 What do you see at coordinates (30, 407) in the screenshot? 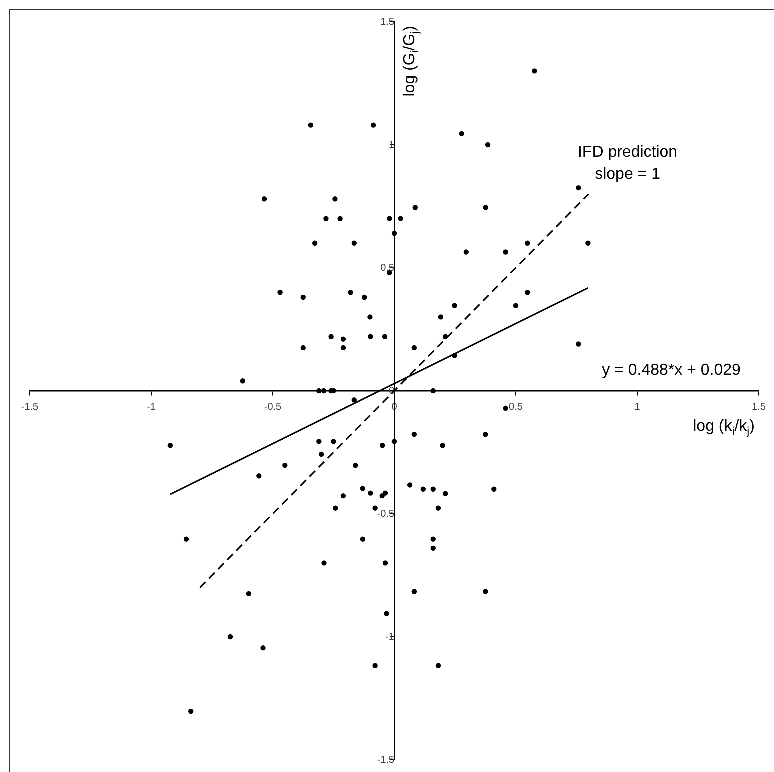
I see `x-tick-label: -1.5` at bounding box center [30, 407].